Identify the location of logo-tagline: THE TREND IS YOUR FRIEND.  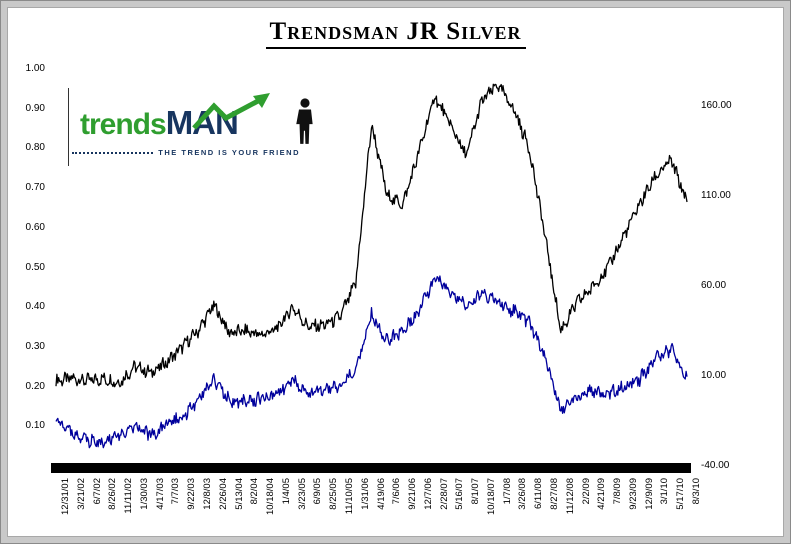
(229, 152).